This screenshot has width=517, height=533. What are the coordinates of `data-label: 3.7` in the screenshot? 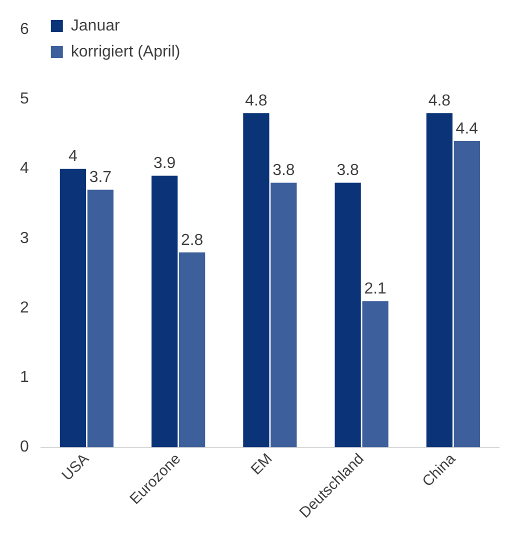 It's located at (100, 177).